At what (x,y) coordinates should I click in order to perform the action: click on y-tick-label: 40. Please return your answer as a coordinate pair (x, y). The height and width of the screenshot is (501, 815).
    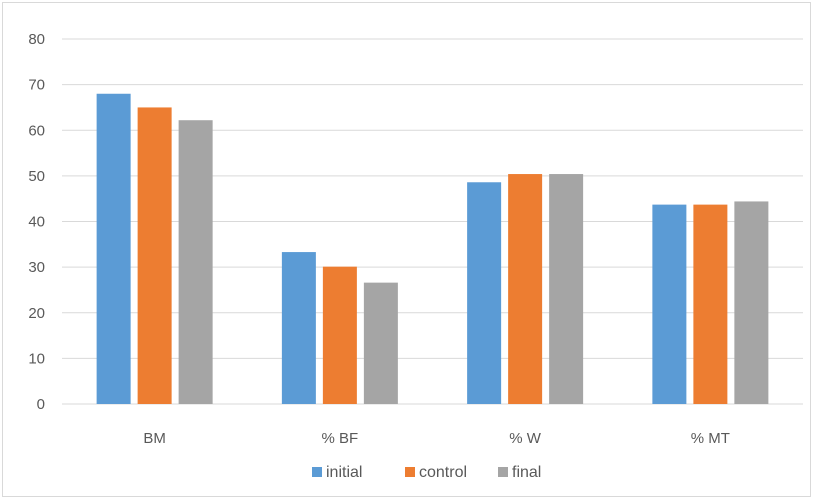
    Looking at the image, I should click on (36, 222).